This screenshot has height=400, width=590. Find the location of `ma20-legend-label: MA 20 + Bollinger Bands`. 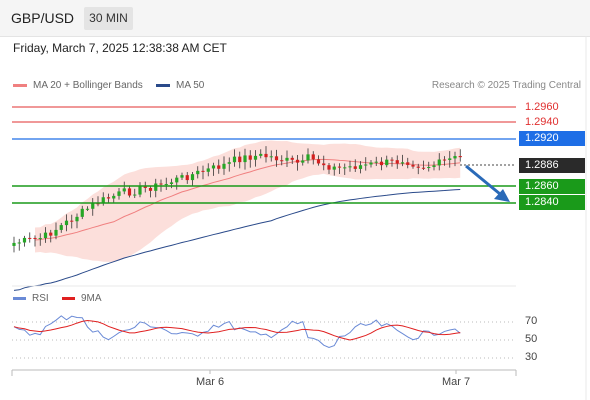

ma20-legend-label: MA 20 + Bollinger Bands is located at coordinates (88, 85).